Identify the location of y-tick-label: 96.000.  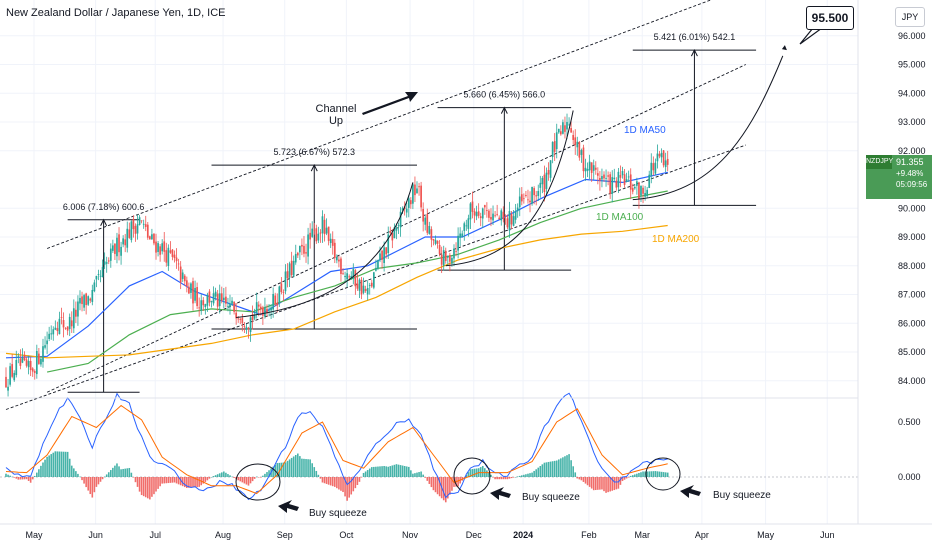
(912, 36).